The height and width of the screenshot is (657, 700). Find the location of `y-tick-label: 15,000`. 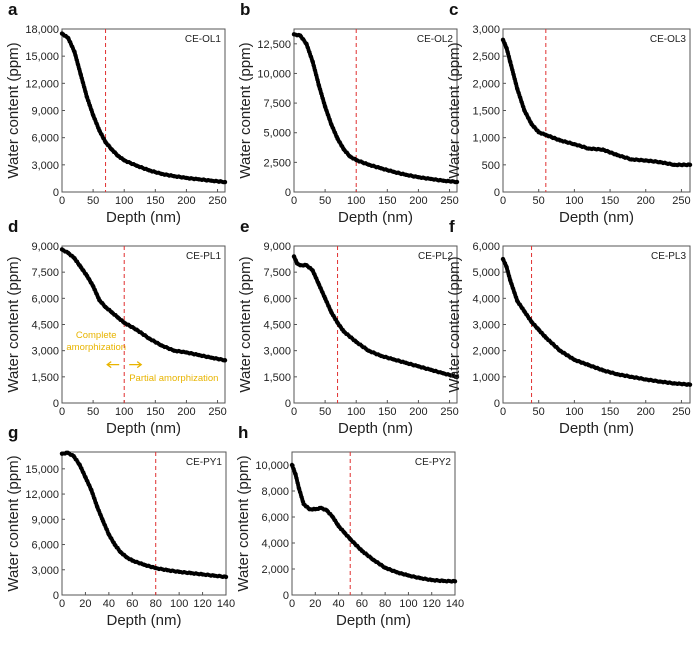

y-tick-label: 15,000 is located at coordinates (42, 470).